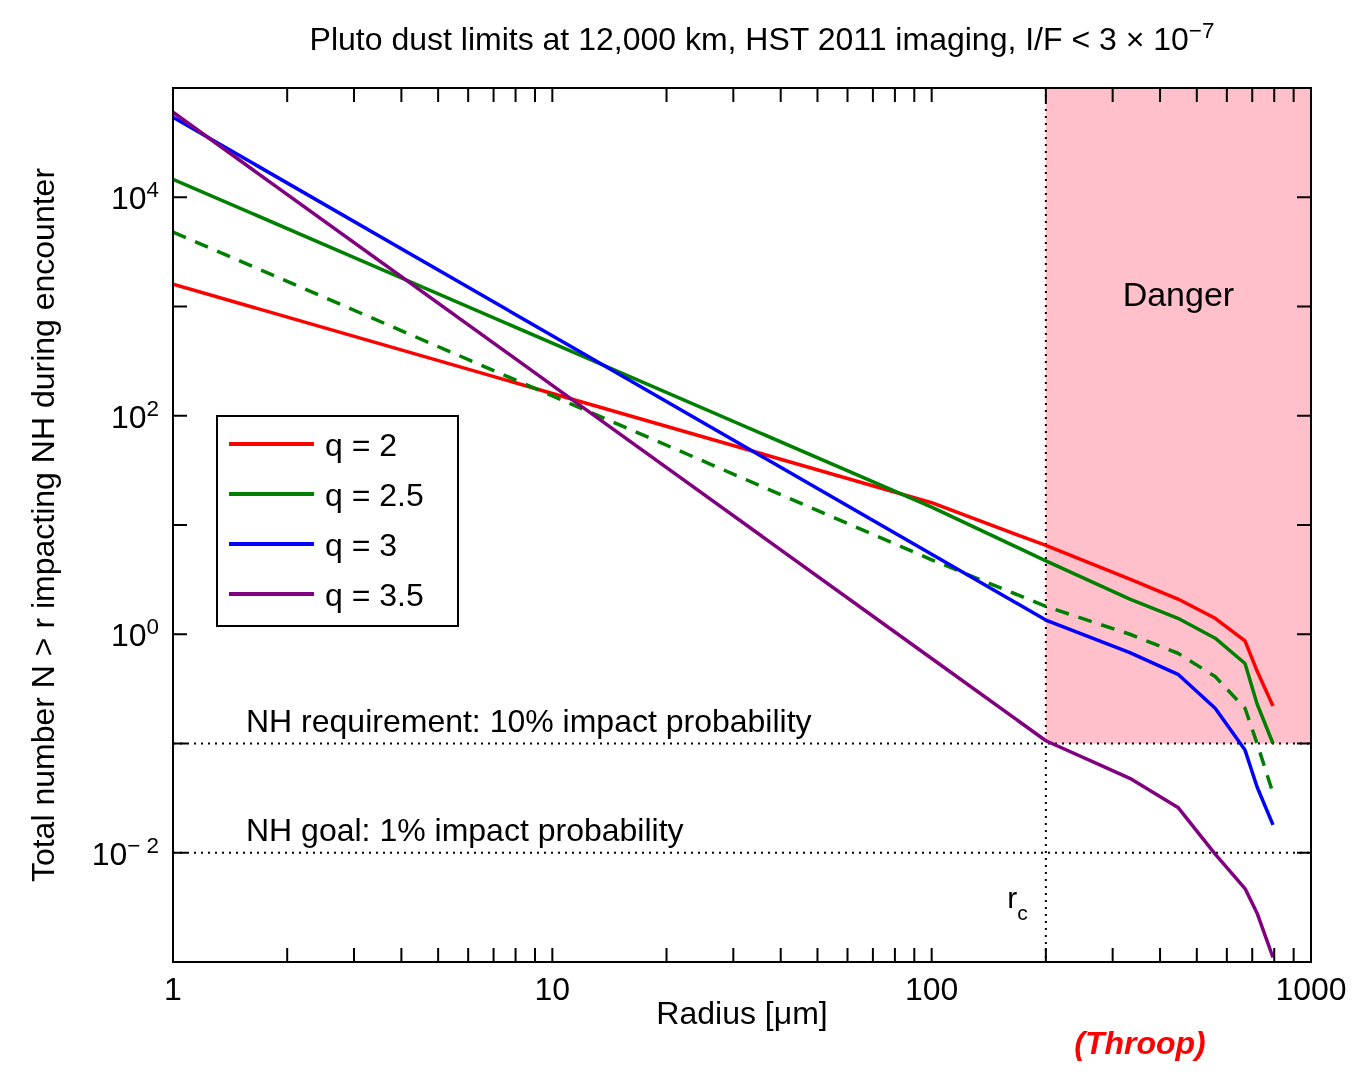 This screenshot has height=1072, width=1361. Describe the element at coordinates (361, 545) in the screenshot. I see `legend-label: q = 3` at that location.